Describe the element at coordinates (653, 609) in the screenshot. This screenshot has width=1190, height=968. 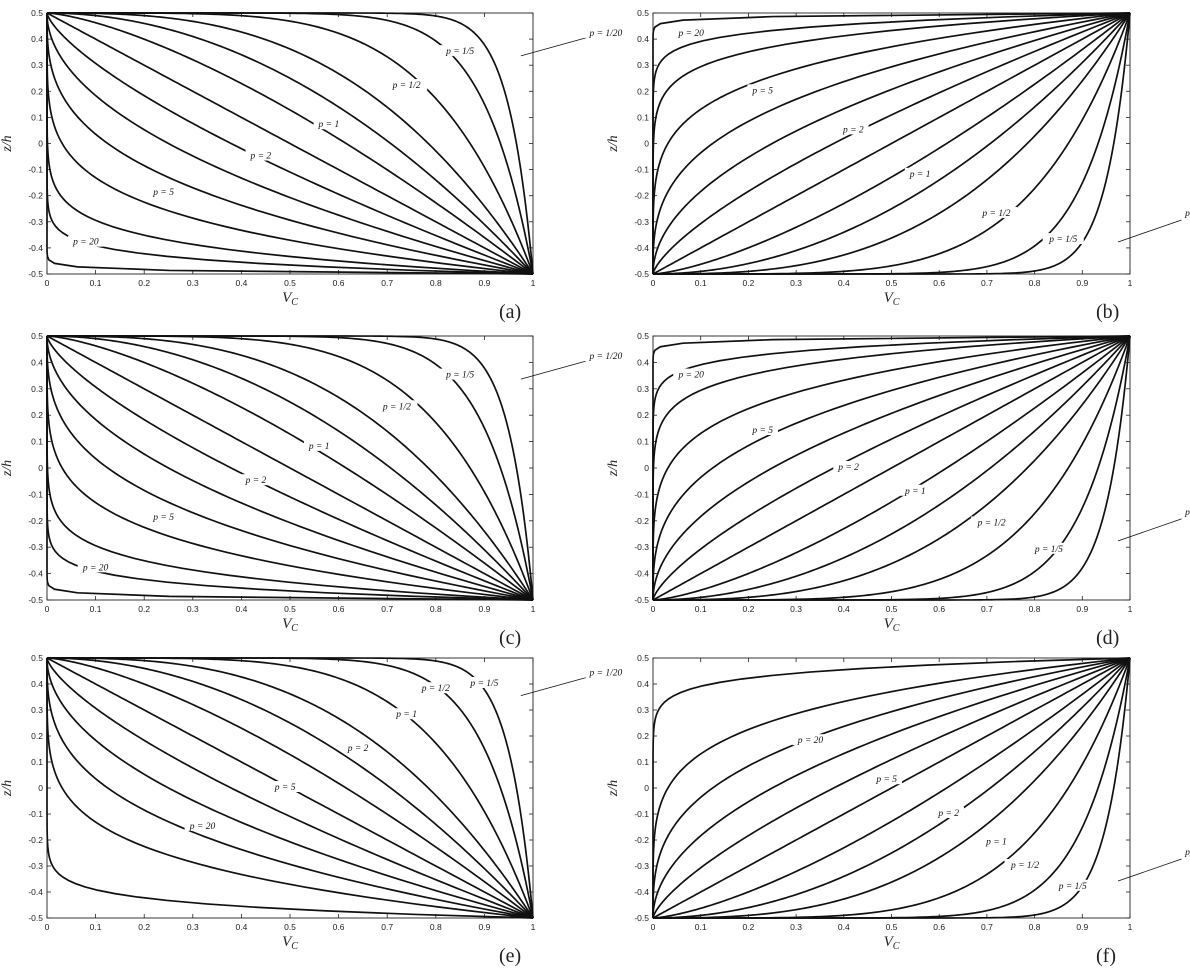
I see `x-tick-label: 0` at that location.